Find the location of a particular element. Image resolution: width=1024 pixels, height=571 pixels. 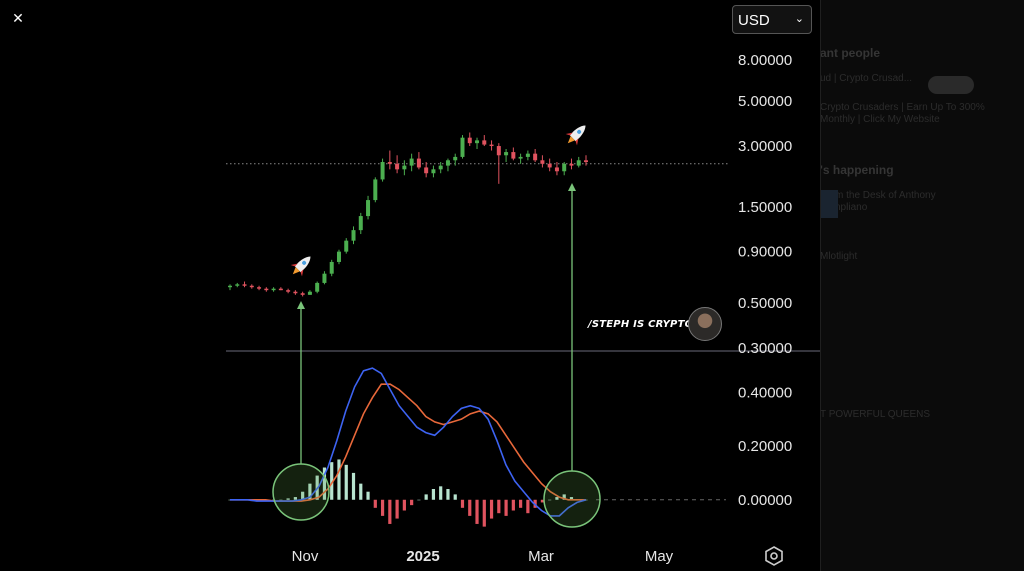

chevron-down-icon: ⌄ is located at coordinates (799, 19).